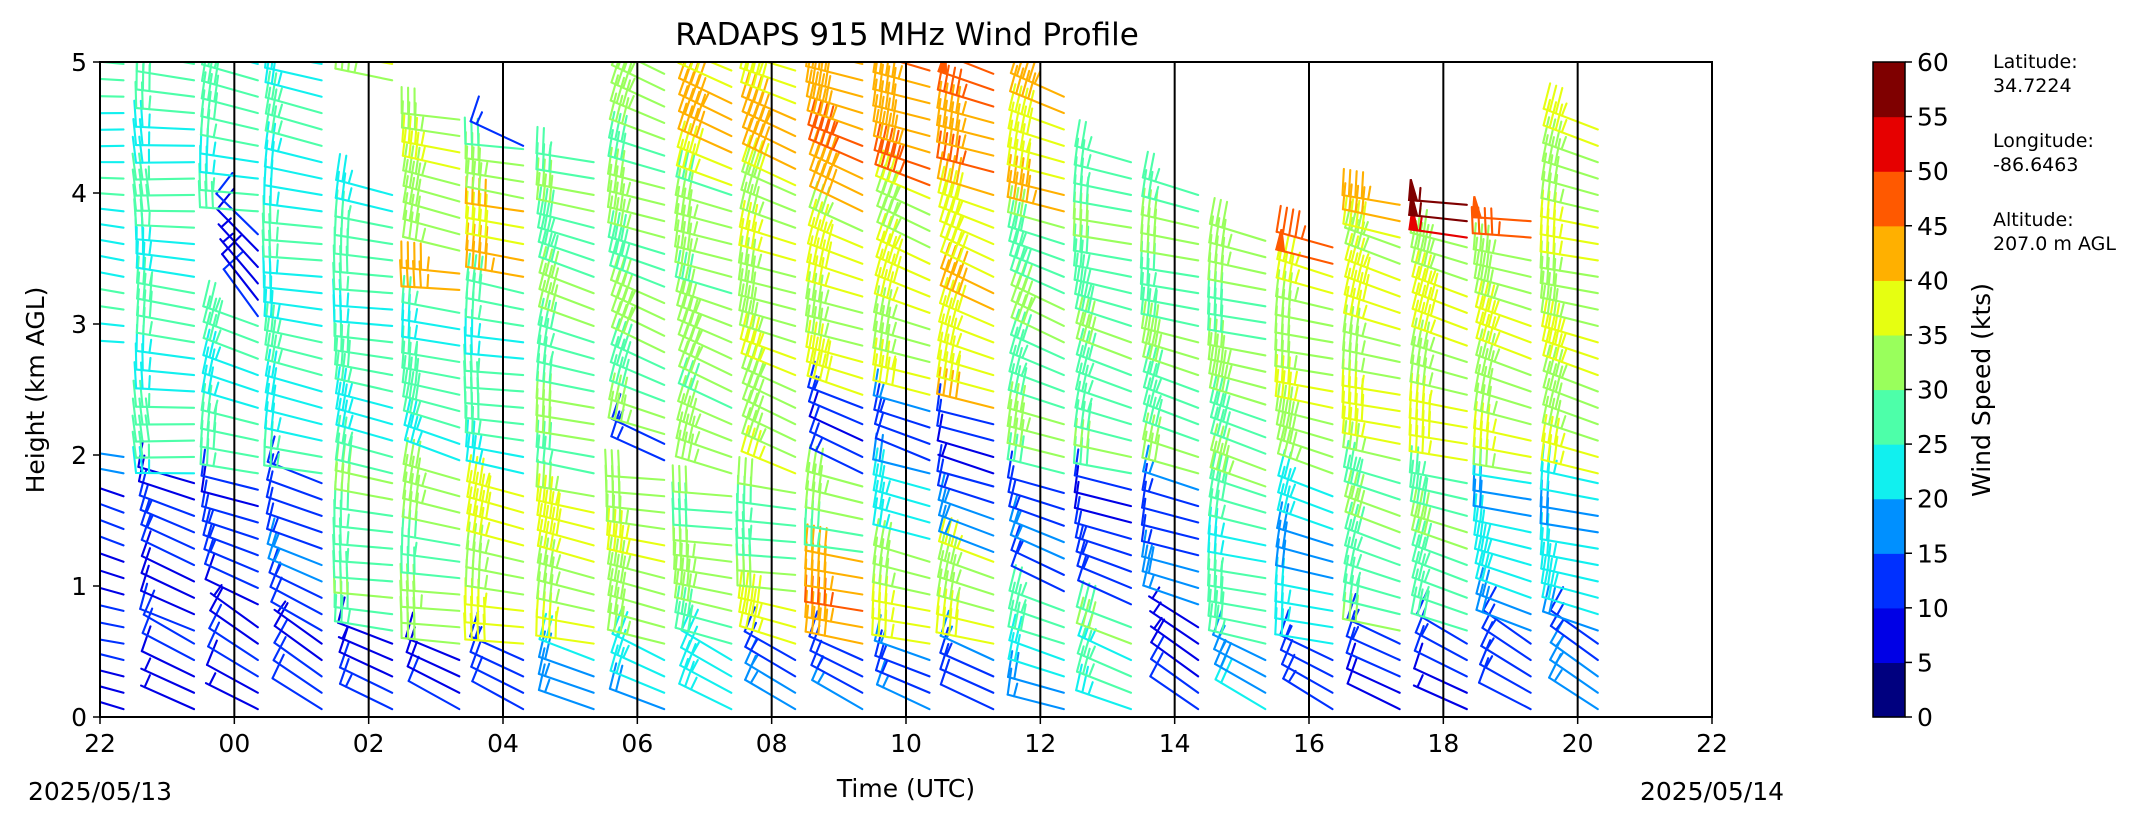 The image size is (2155, 823). What do you see at coordinates (1933, 608) in the screenshot?
I see `colorbar-tick-label: 10` at bounding box center [1933, 608].